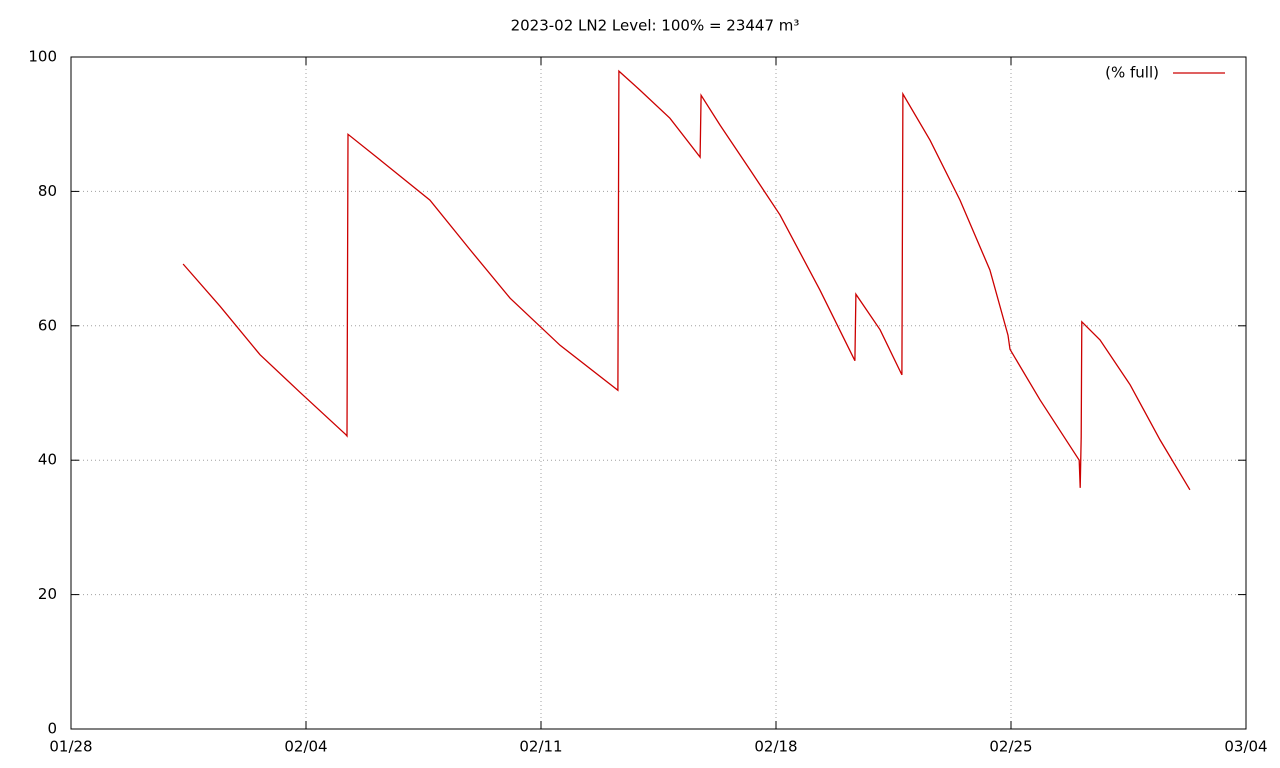 Image resolution: width=1280 pixels, height=768 pixels. What do you see at coordinates (1245, 747) in the screenshot?
I see `x-tick-label: 03/04` at bounding box center [1245, 747].